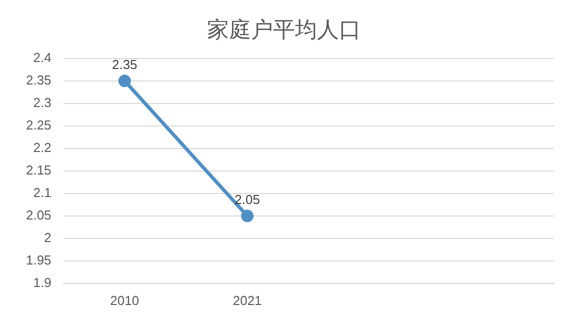  What do you see at coordinates (42, 102) in the screenshot?
I see `y-tick-label: 2.3` at bounding box center [42, 102].